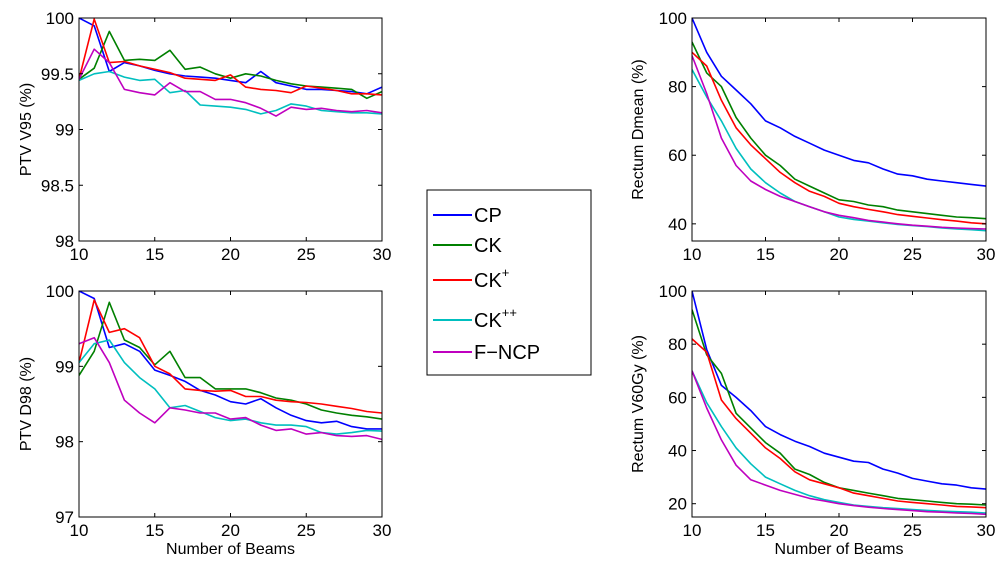  Describe the element at coordinates (677, 504) in the screenshot. I see `y-tick-label: 20` at that location.